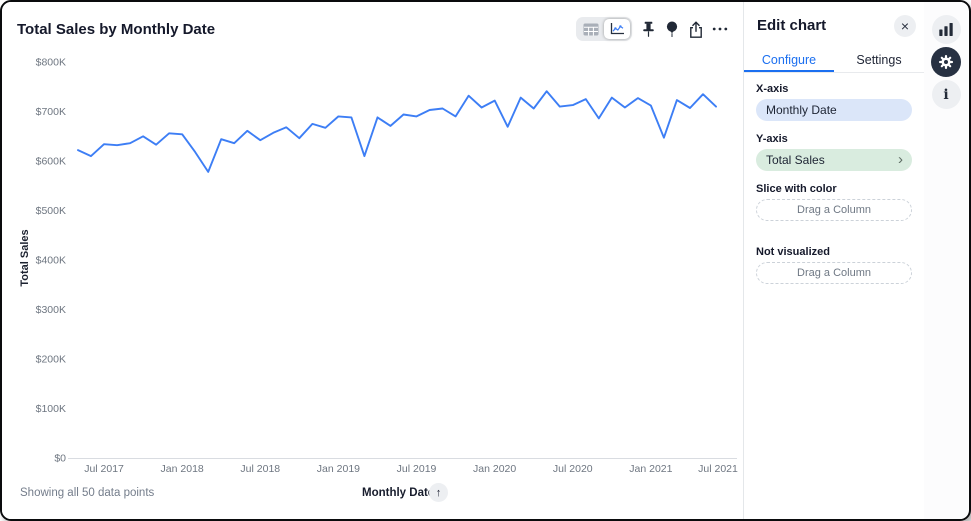 Image resolution: width=971 pixels, height=521 pixels. I want to click on side-rail: i, so click(946, 260).